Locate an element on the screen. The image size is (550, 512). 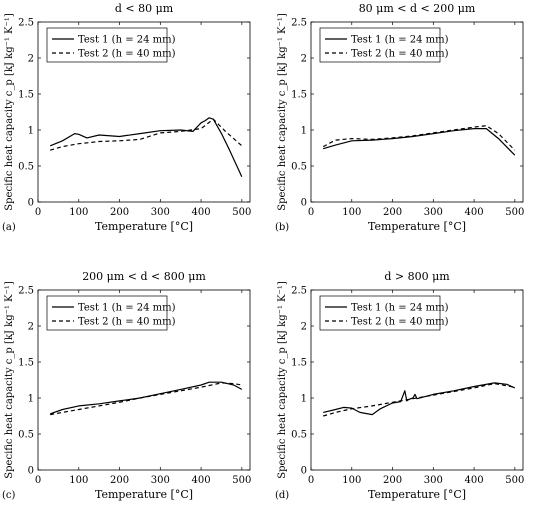
panel-label: (b) is located at coordinates (282, 227).